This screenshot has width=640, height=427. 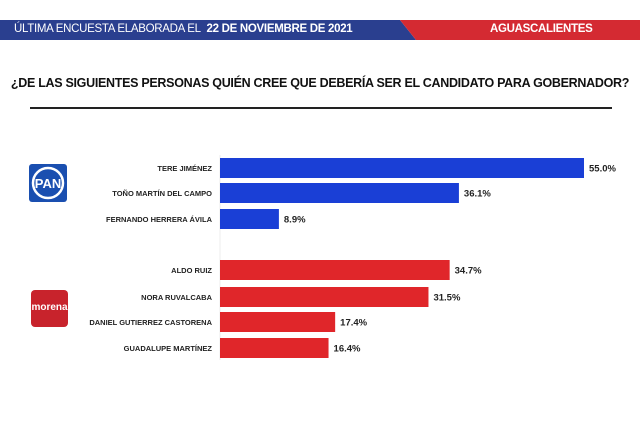 What do you see at coordinates (191, 270) in the screenshot?
I see `category-label: ALDO RUIZ` at bounding box center [191, 270].